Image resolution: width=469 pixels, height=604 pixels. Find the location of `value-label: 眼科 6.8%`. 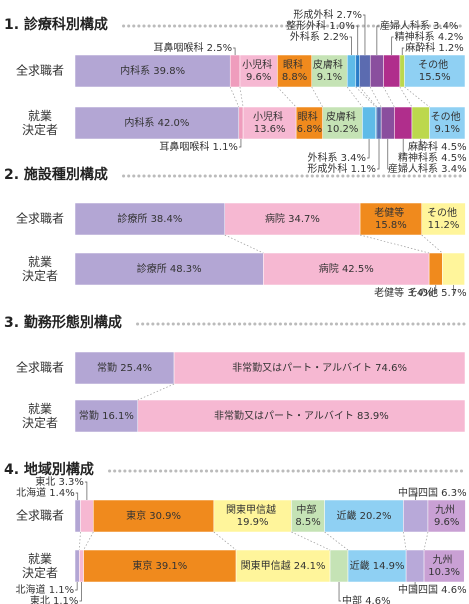

value-label: 眼科 6.8% is located at coordinates (309, 122).